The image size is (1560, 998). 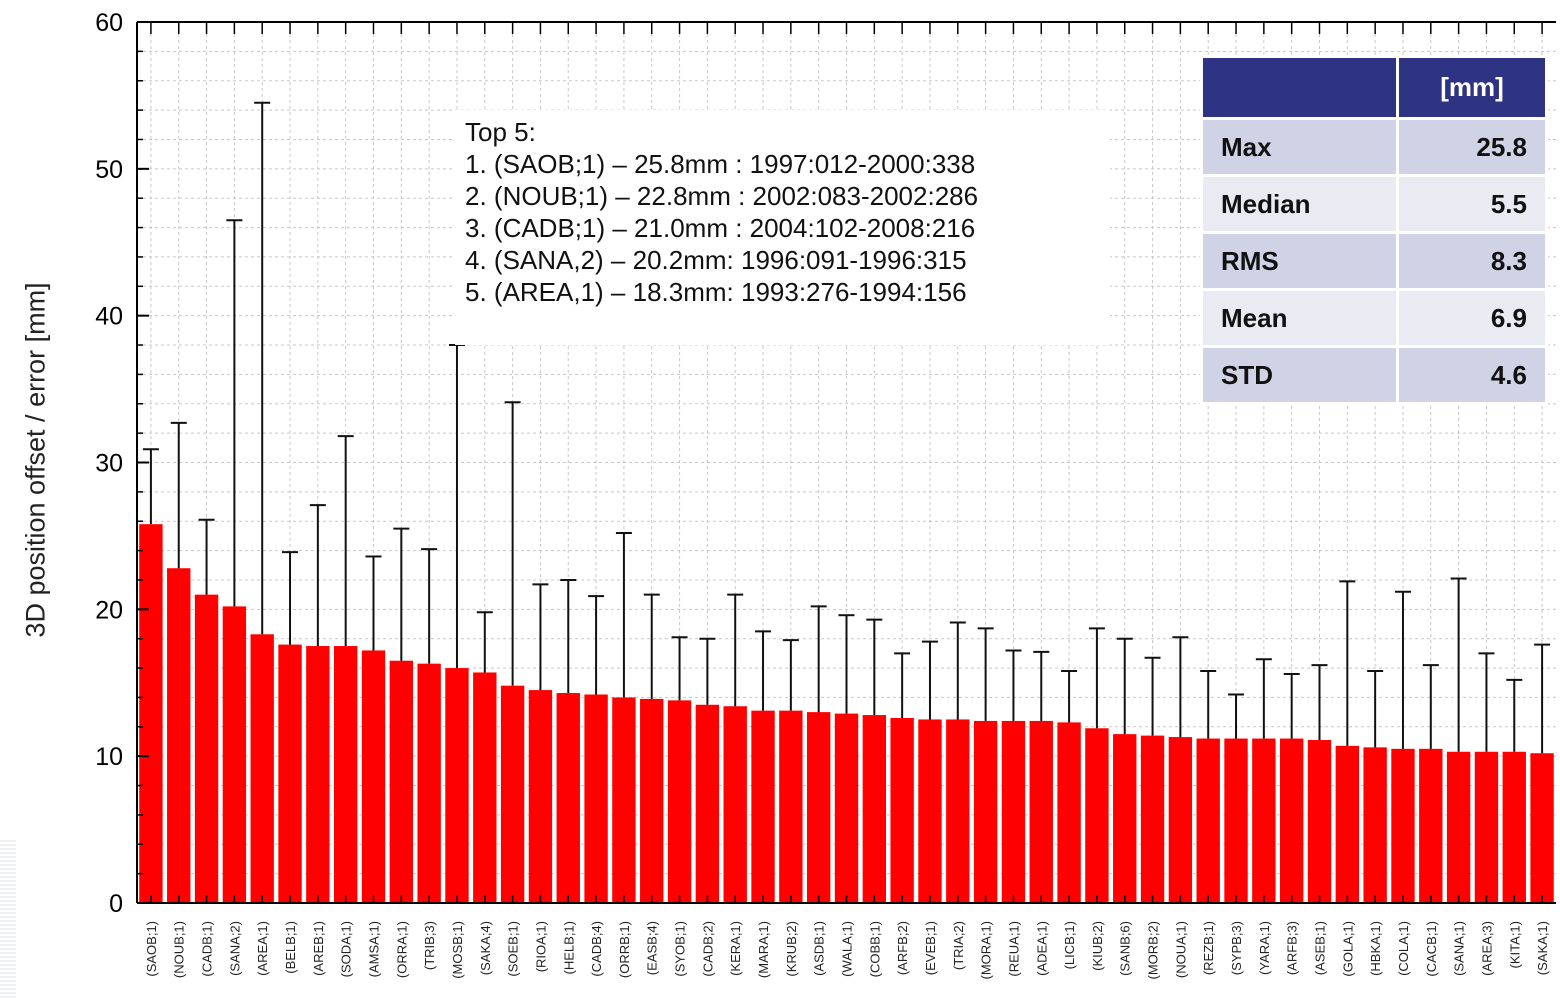 What do you see at coordinates (902, 948) in the screenshot?
I see `x-tick-label: (ARFB;2)` at bounding box center [902, 948].